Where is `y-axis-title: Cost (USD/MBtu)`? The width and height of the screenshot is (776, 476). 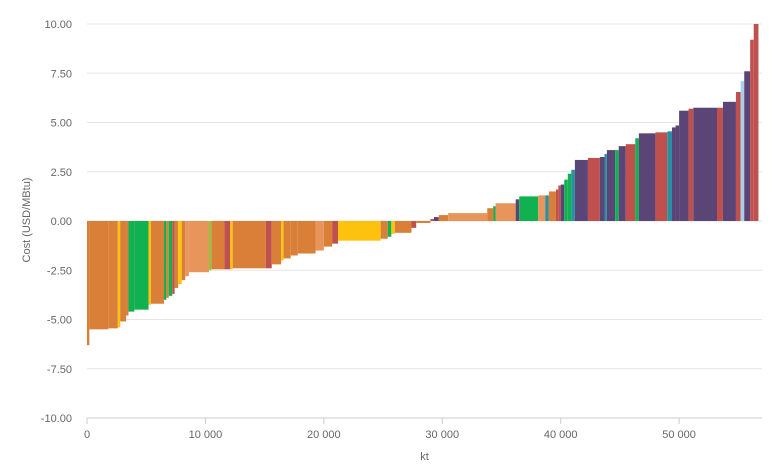
y-axis-title: Cost (USD/MBtu) is located at coordinates (27, 220).